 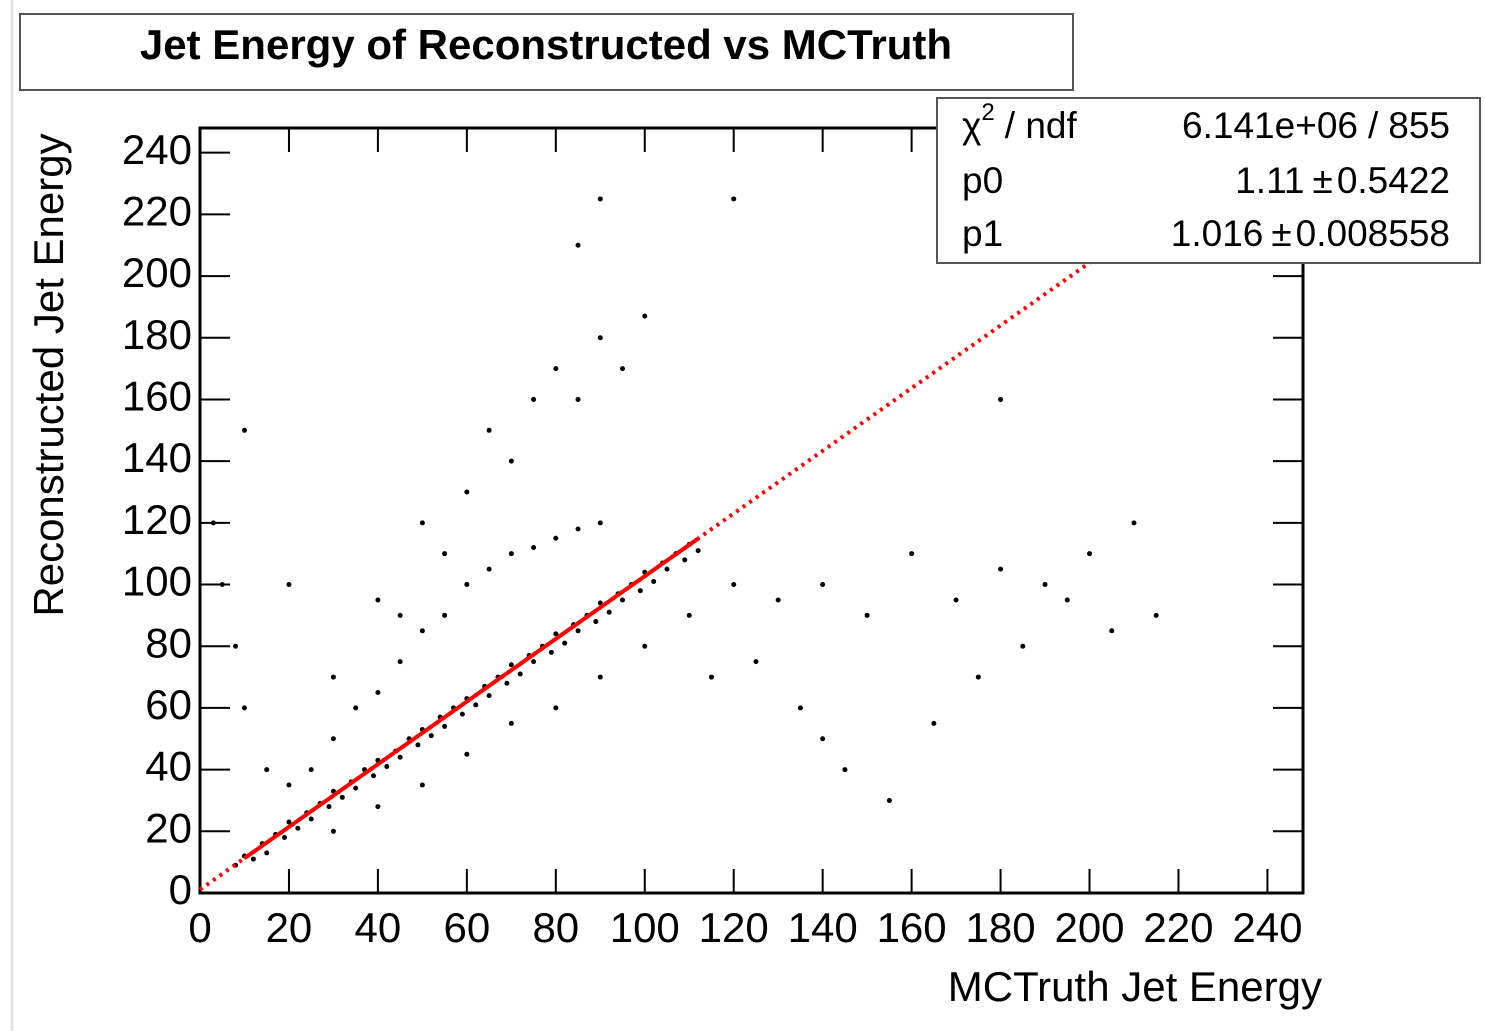 What do you see at coordinates (168, 642) in the screenshot?
I see `y-tick-label: 80` at bounding box center [168, 642].